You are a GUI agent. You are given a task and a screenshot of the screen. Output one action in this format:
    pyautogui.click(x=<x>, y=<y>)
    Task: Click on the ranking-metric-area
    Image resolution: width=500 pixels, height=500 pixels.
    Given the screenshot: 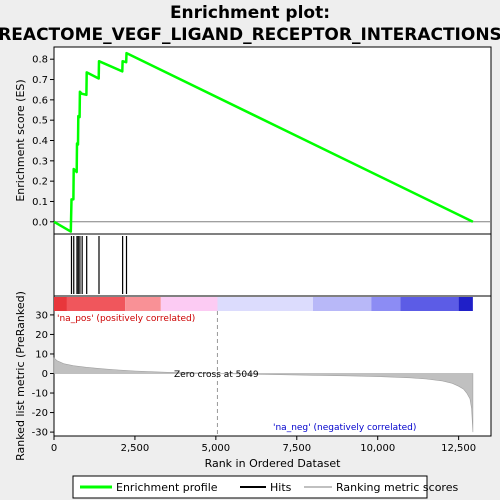 What is the action you would take?
    pyautogui.click(x=263, y=395)
    